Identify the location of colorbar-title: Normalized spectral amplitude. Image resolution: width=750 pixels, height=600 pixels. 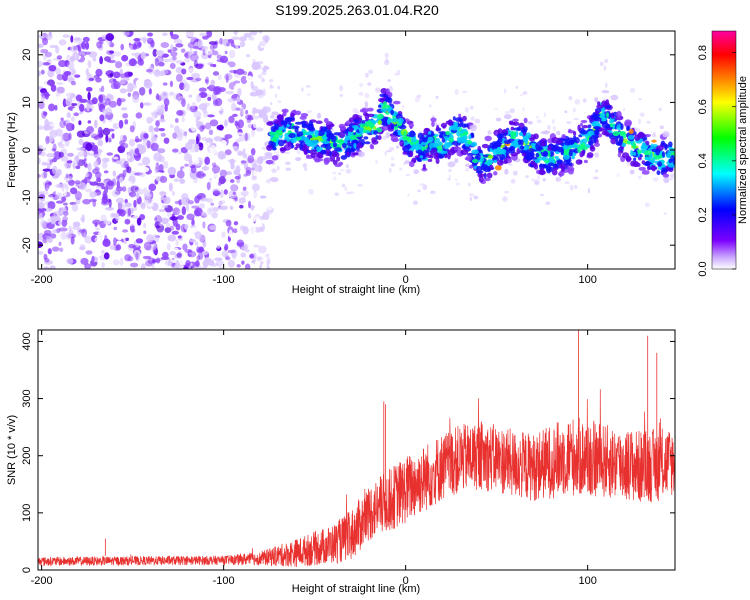
(743, 150).